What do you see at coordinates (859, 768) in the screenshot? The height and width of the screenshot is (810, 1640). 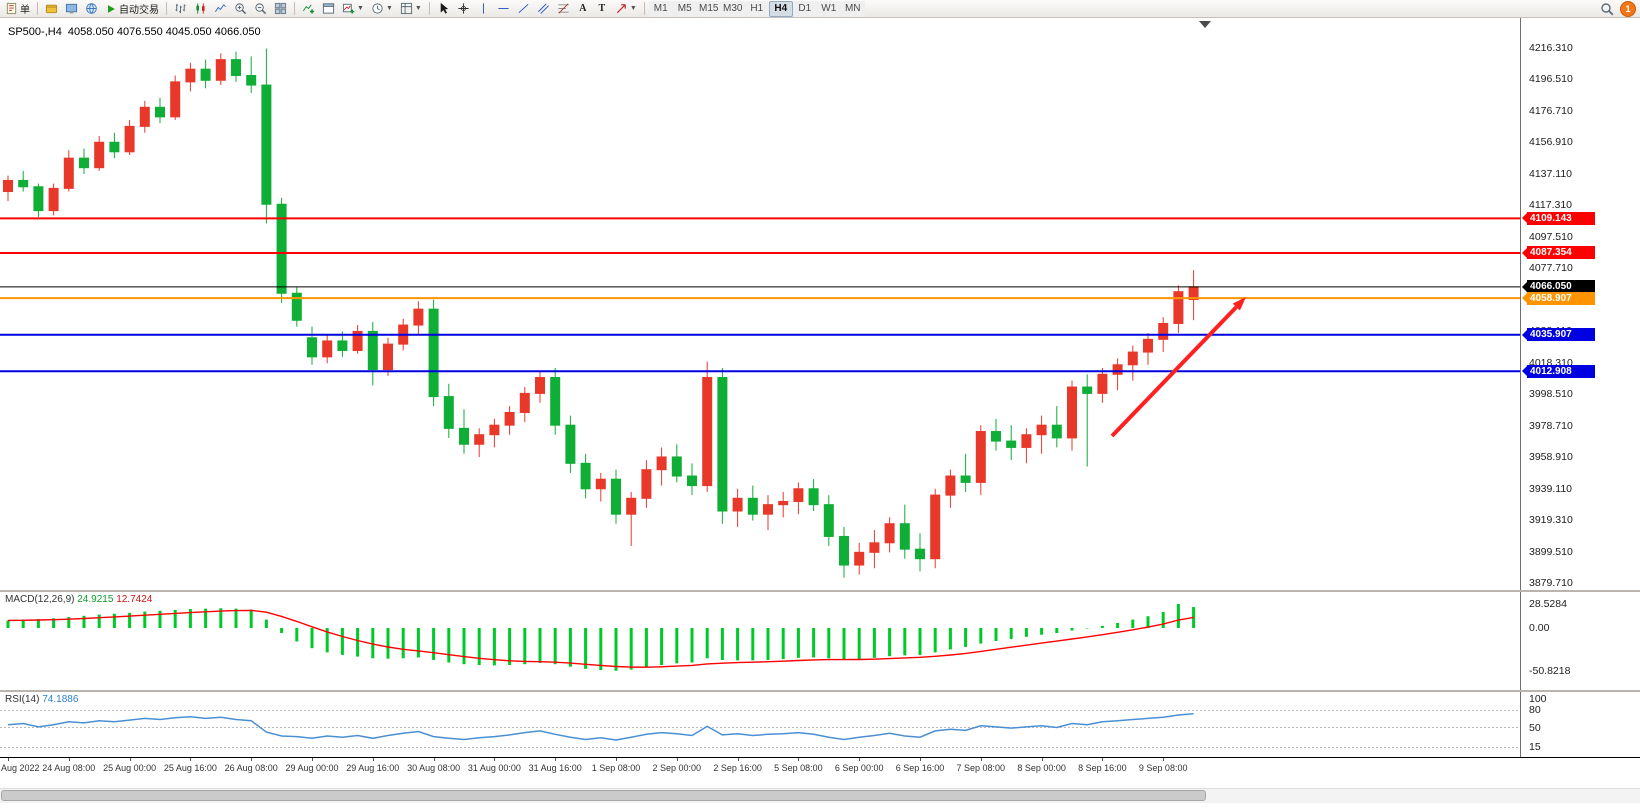 I see `time-axis-label: 6 Sep 00:00` at bounding box center [859, 768].